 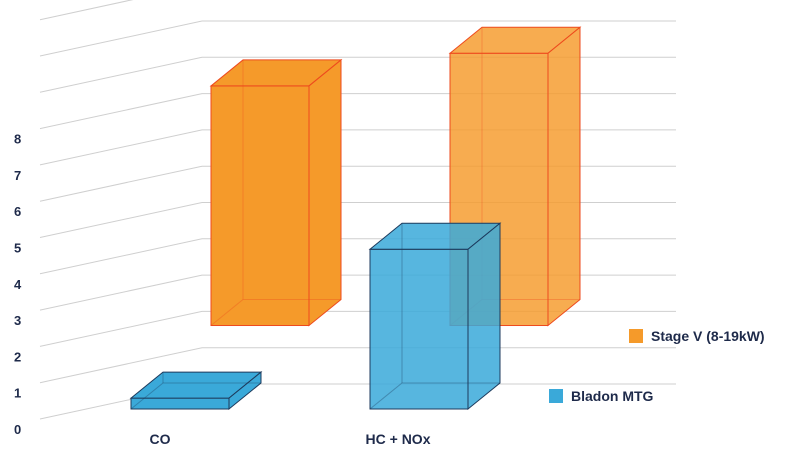 What do you see at coordinates (17, 356) in the screenshot?
I see `y-tick-label: 2` at bounding box center [17, 356].